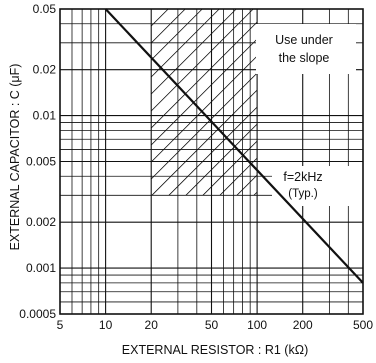  I want to click on x-tick-label: 50, so click(212, 325).